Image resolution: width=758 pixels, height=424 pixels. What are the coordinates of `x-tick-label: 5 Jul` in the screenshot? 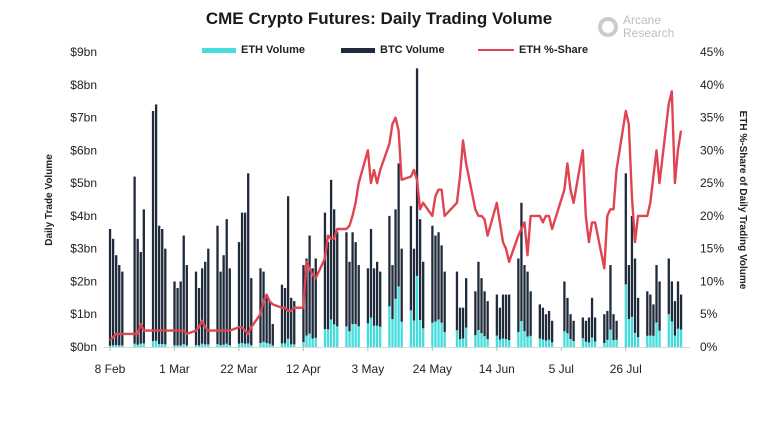 It's located at (561, 369).